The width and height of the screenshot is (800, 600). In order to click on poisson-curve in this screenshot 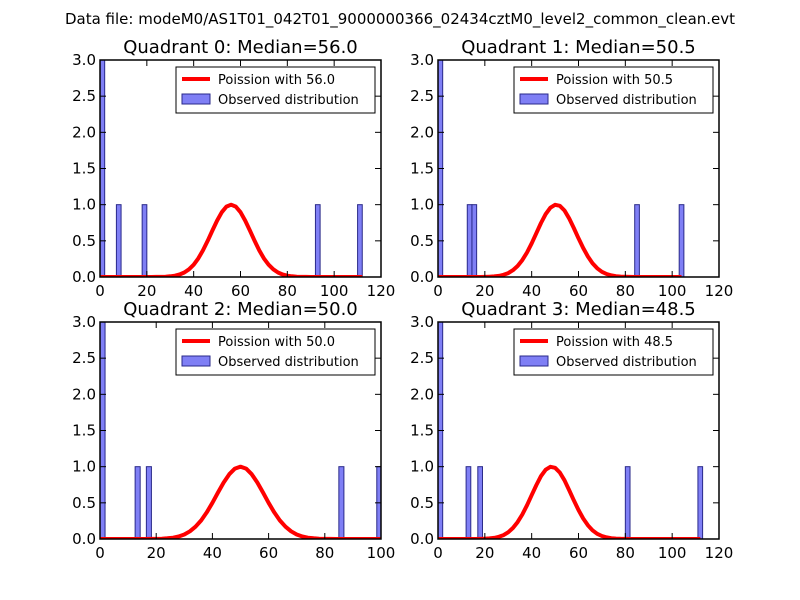, I will do `click(560, 239)`.